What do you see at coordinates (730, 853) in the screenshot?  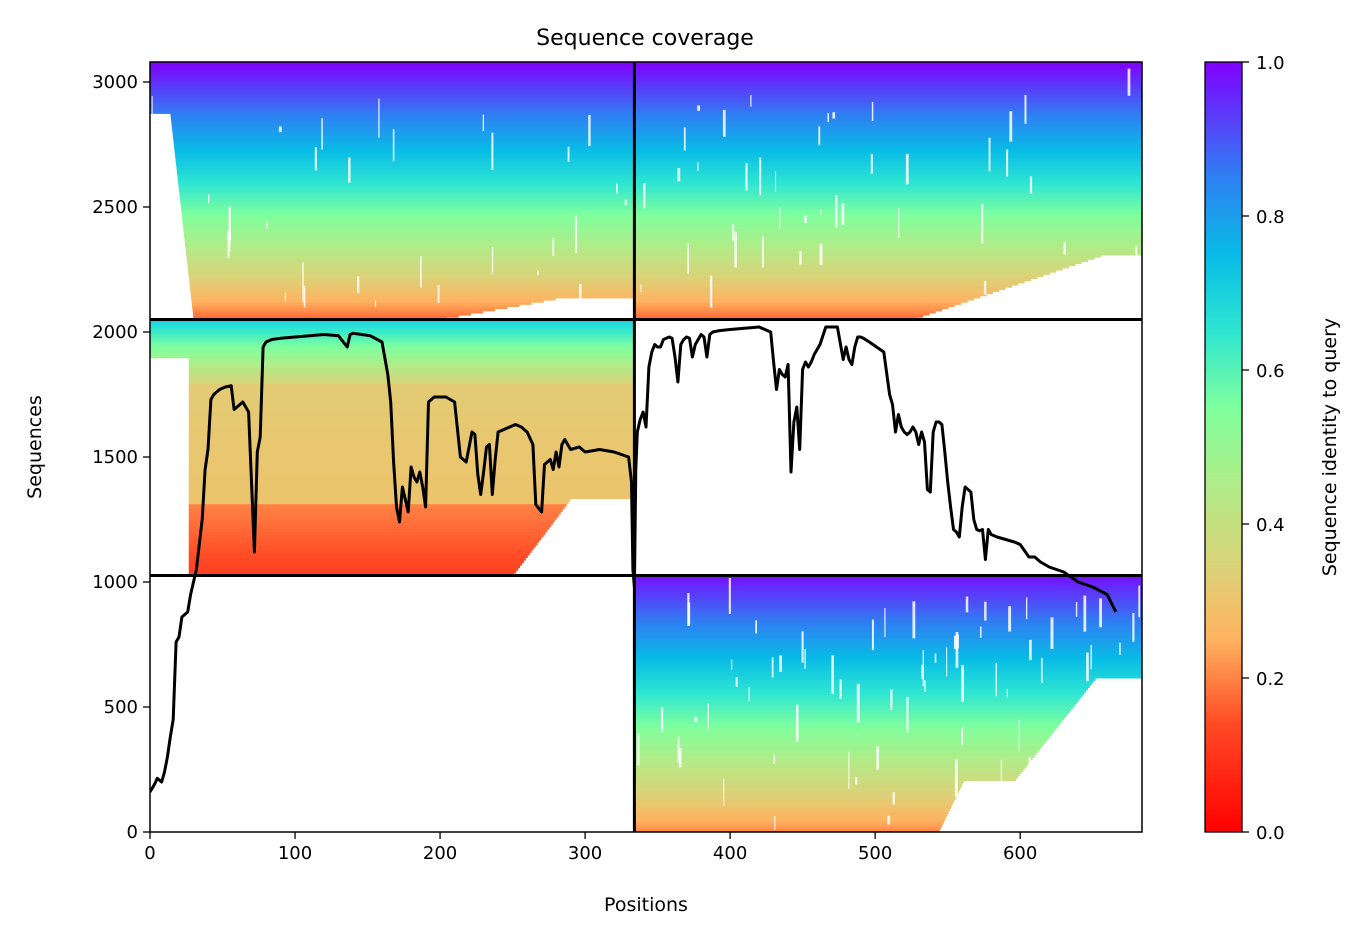 I see `x-tick-label: 400` at bounding box center [730, 853].